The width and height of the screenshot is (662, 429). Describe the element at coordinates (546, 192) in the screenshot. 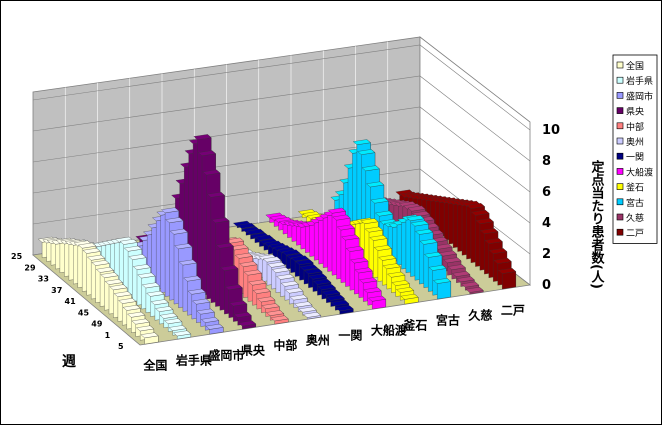

I see `y-tick-label: 6` at that location.